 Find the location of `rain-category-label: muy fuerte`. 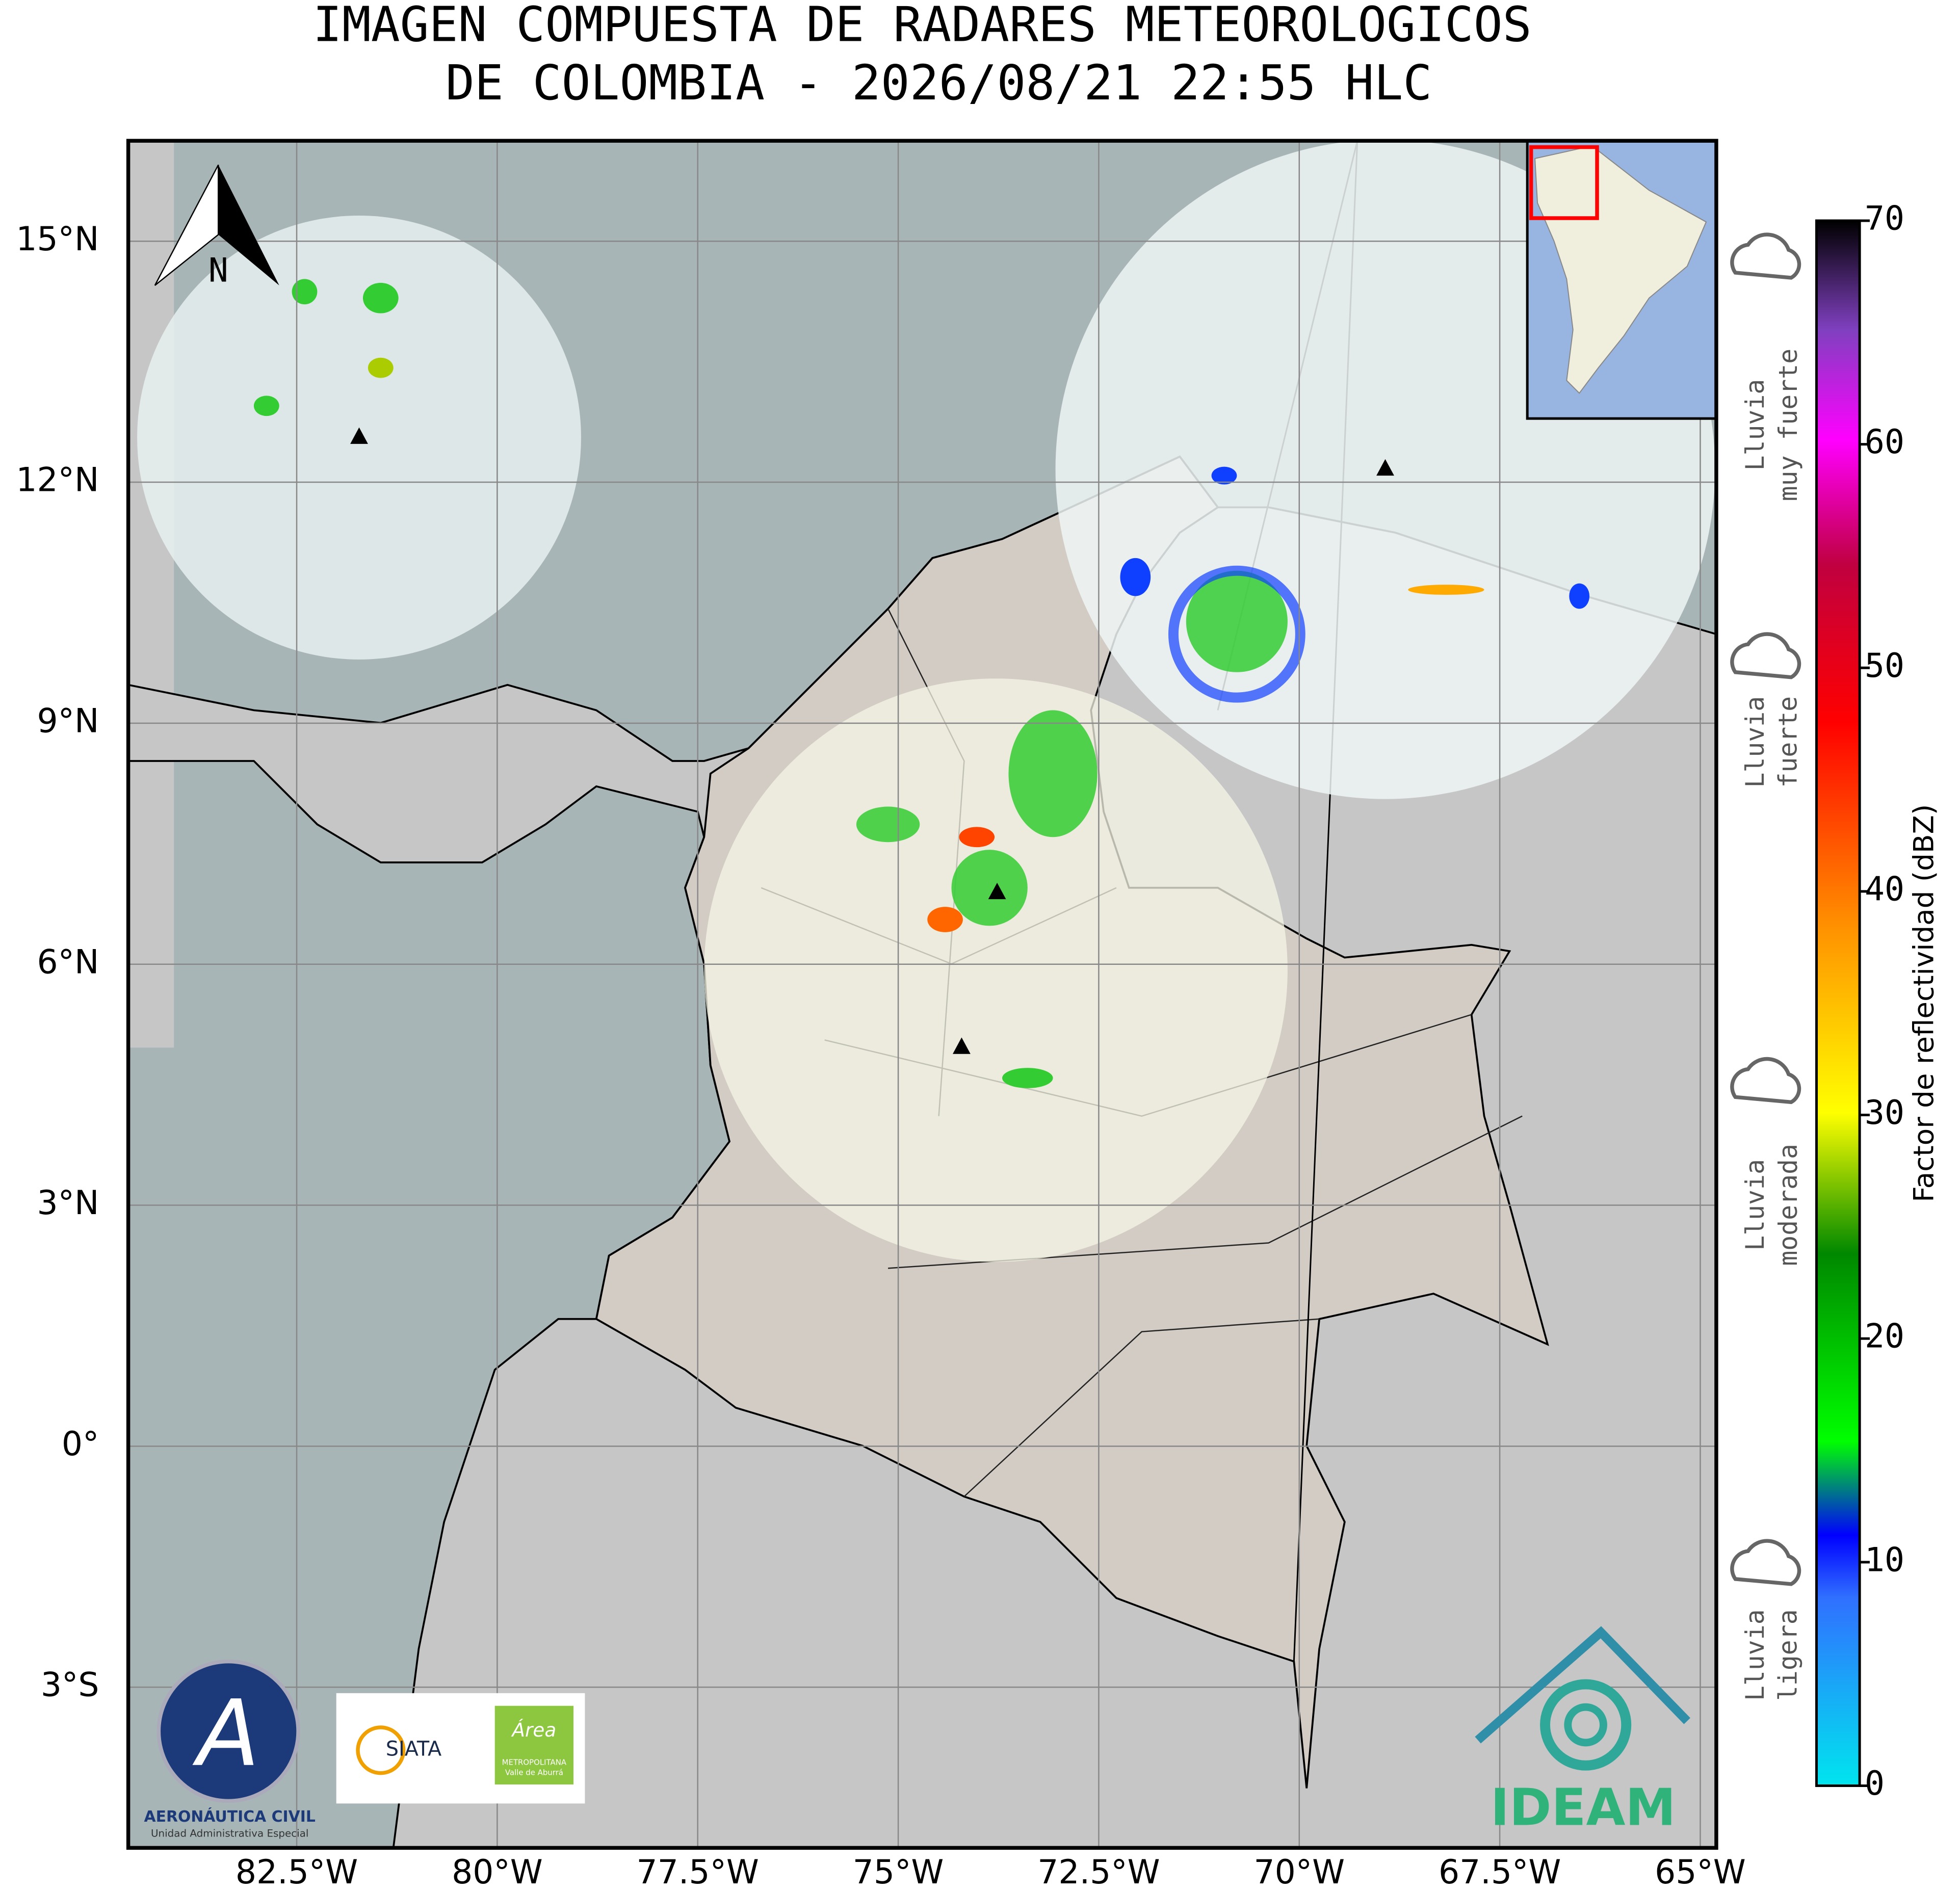

rain-category-label: muy fuerte is located at coordinates (1788, 425).